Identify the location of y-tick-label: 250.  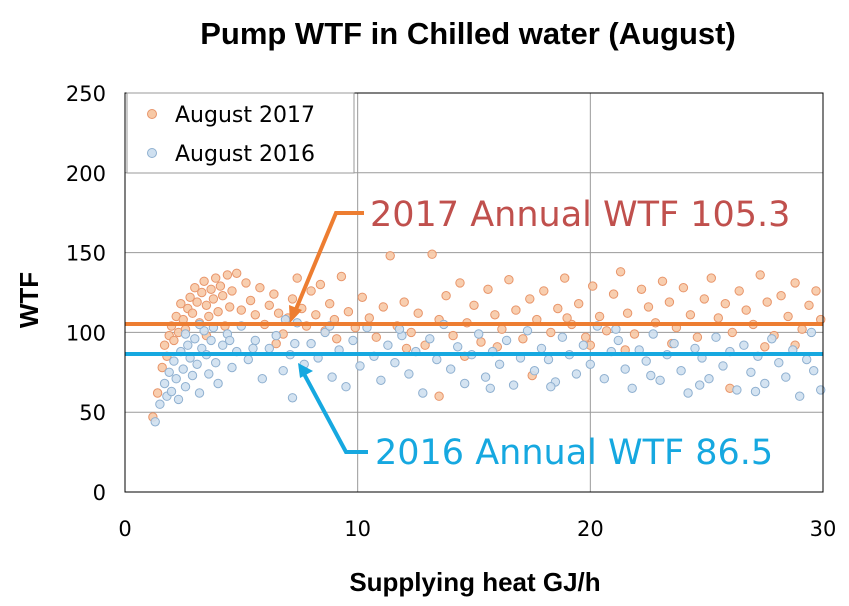
(86, 94).